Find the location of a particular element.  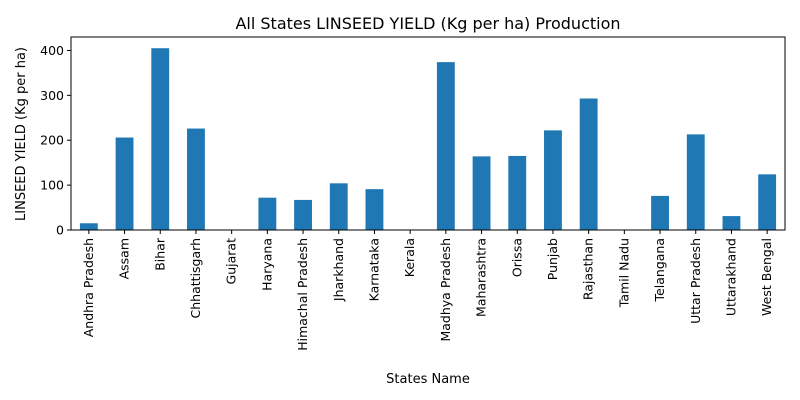

y-axis: 0 100 200 300 400 is located at coordinates (55, 140).